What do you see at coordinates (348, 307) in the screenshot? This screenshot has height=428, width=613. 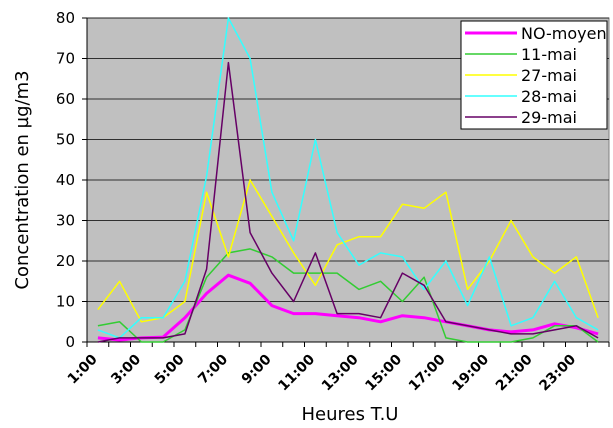 I see `series-line` at bounding box center [348, 307].